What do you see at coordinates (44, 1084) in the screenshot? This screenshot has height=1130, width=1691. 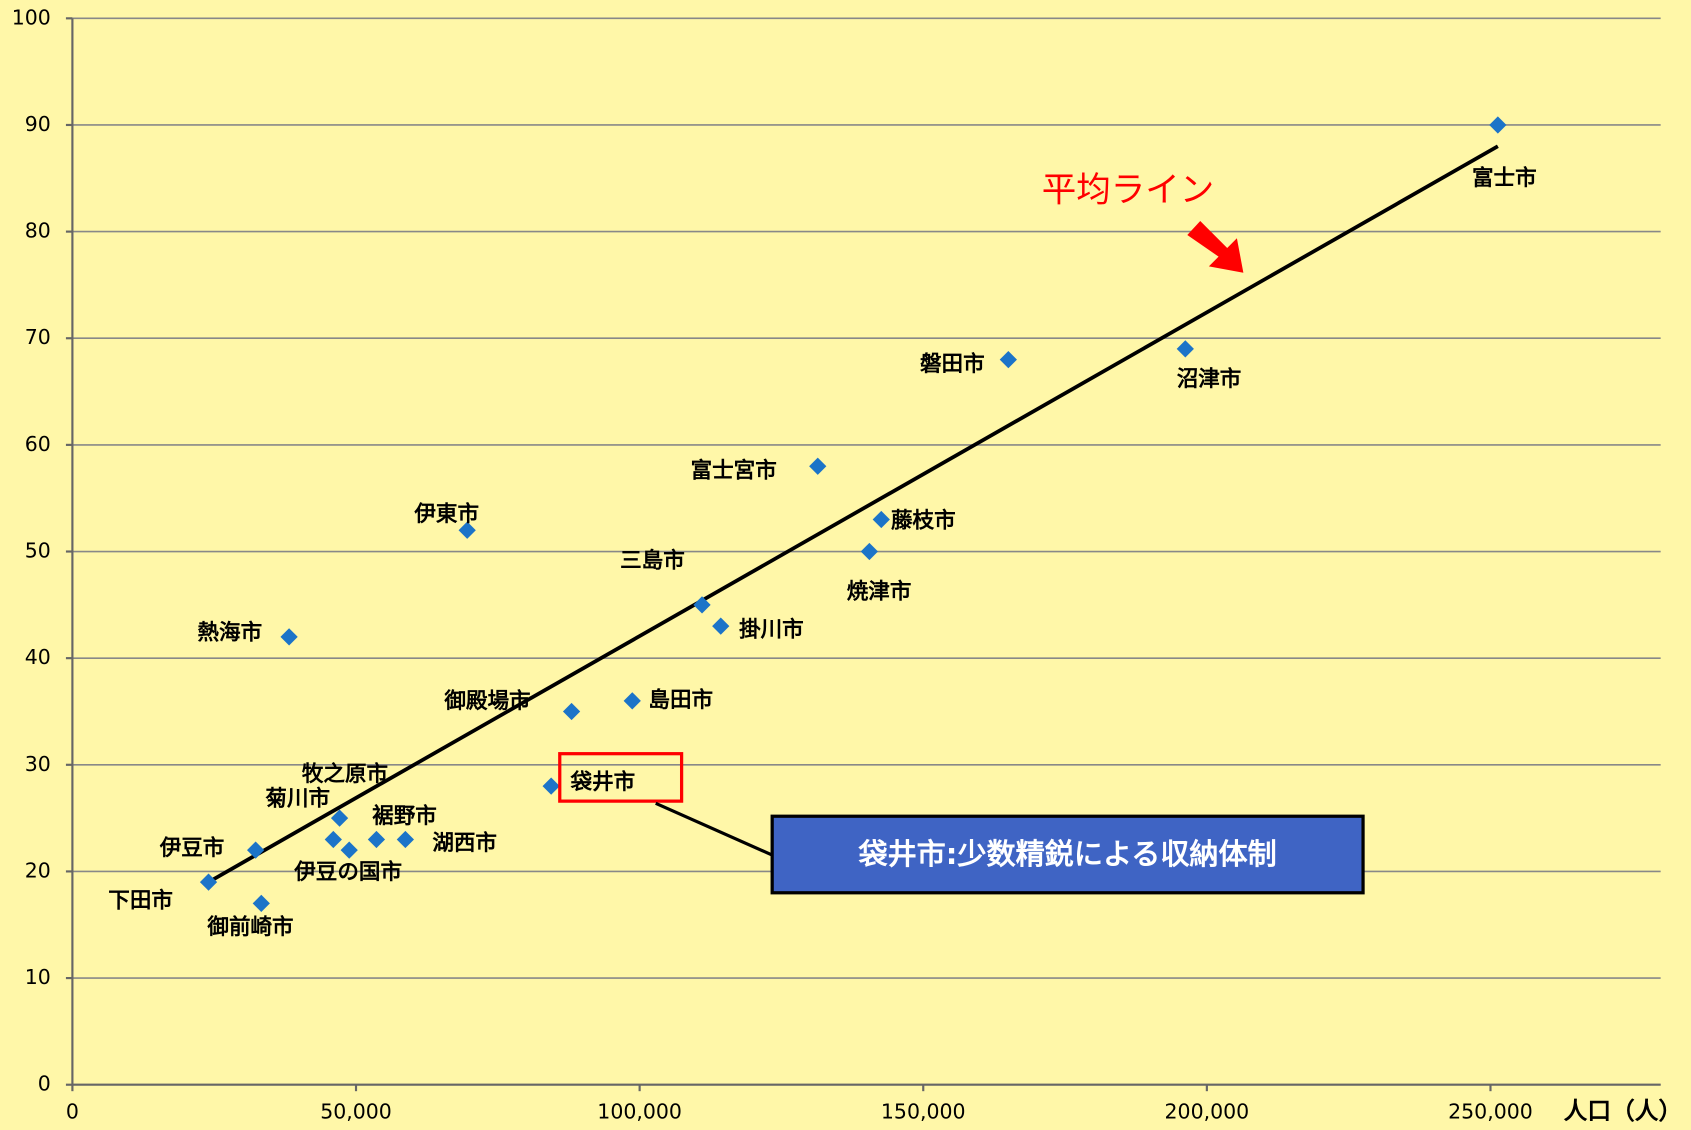 I see `y-tick-label: 0` at bounding box center [44, 1084].